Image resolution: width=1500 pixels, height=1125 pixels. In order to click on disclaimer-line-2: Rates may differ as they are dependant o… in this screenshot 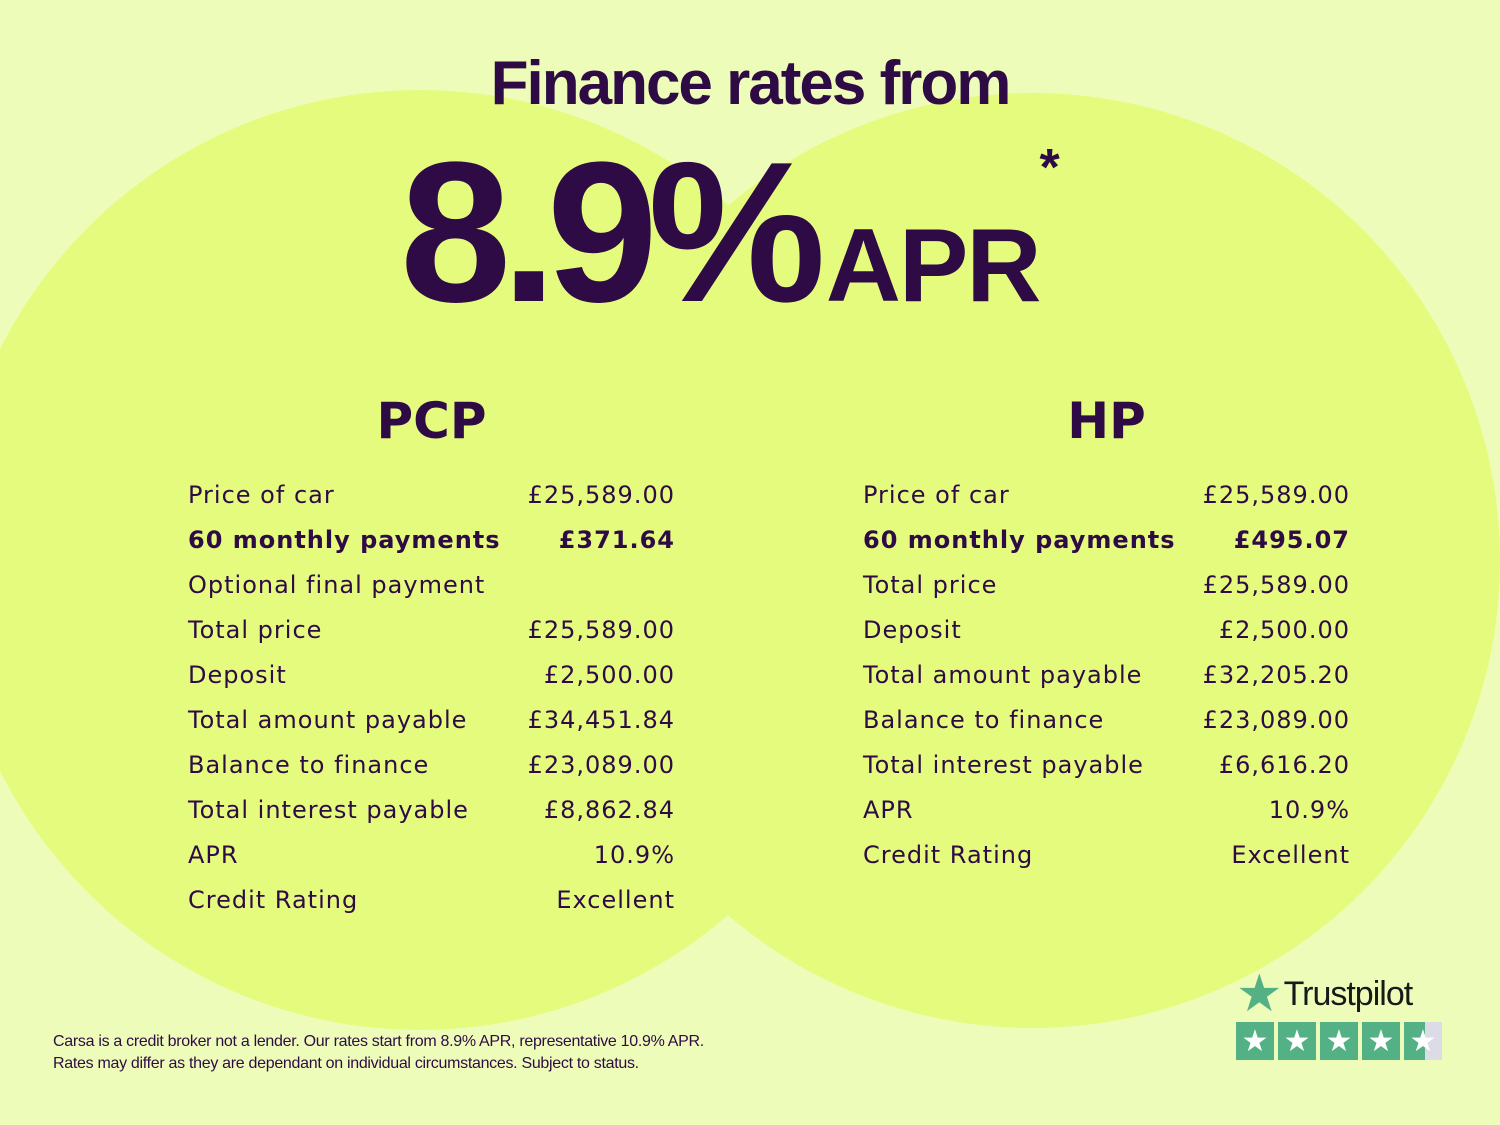, I will do `click(346, 1063)`.